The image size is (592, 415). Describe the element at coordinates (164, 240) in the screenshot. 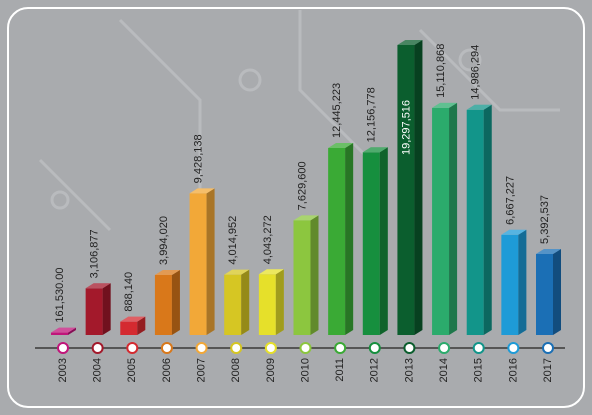

I see `value-label: 3,994,020` at that location.